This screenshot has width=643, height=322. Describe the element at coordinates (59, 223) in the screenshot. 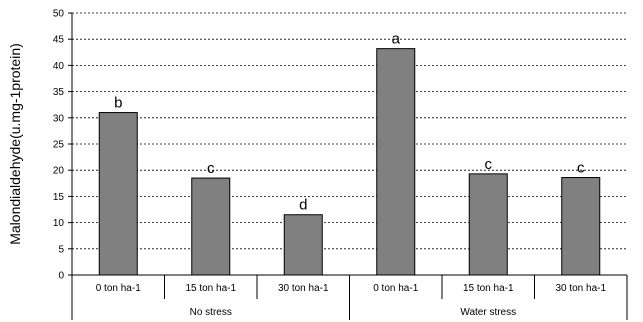

I see `y-tick-label: 10` at that location.